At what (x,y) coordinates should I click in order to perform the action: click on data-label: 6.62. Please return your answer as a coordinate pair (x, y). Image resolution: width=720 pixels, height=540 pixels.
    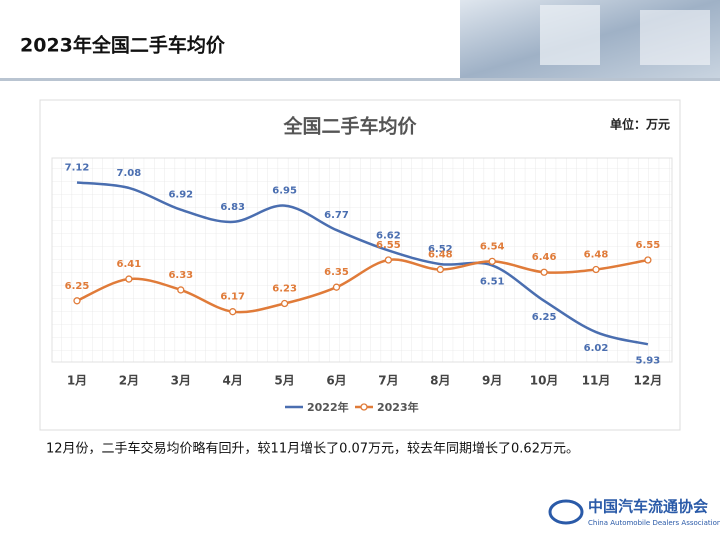
    Looking at the image, I should click on (388, 235).